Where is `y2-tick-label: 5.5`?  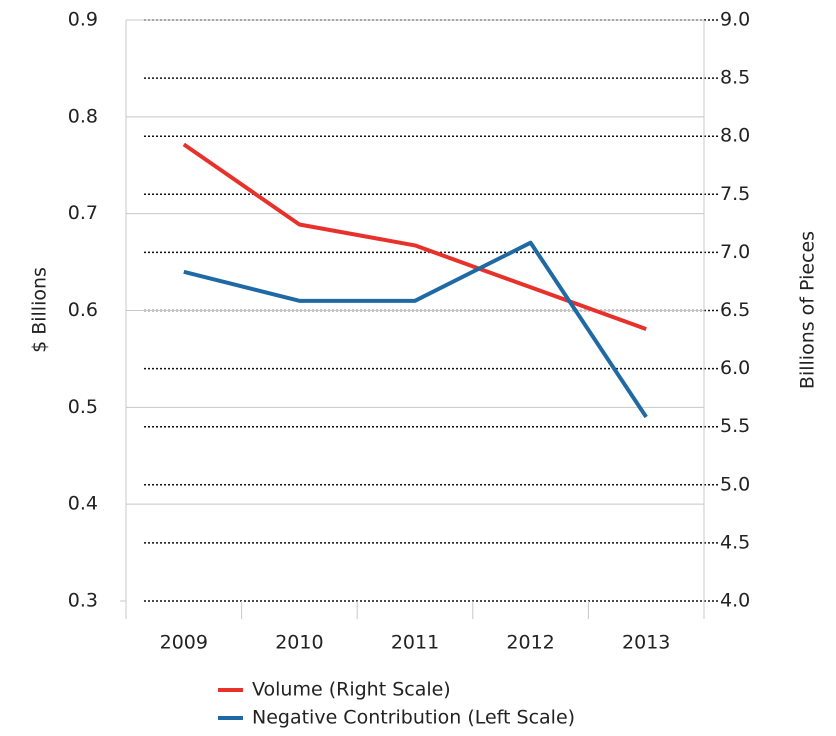
y2-tick-label: 5.5 is located at coordinates (735, 426).